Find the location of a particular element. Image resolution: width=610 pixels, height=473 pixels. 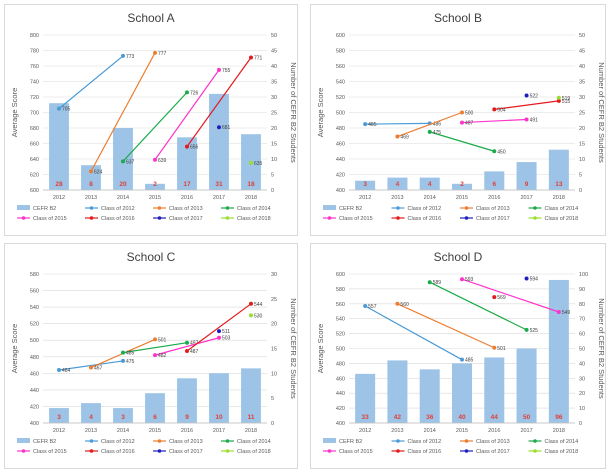

data-label: 755 is located at coordinates (226, 71).